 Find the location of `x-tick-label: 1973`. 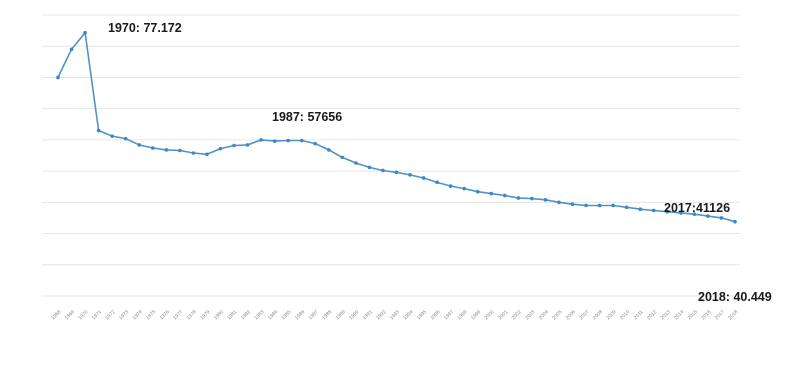

x-tick-label: 1973 is located at coordinates (124, 315).